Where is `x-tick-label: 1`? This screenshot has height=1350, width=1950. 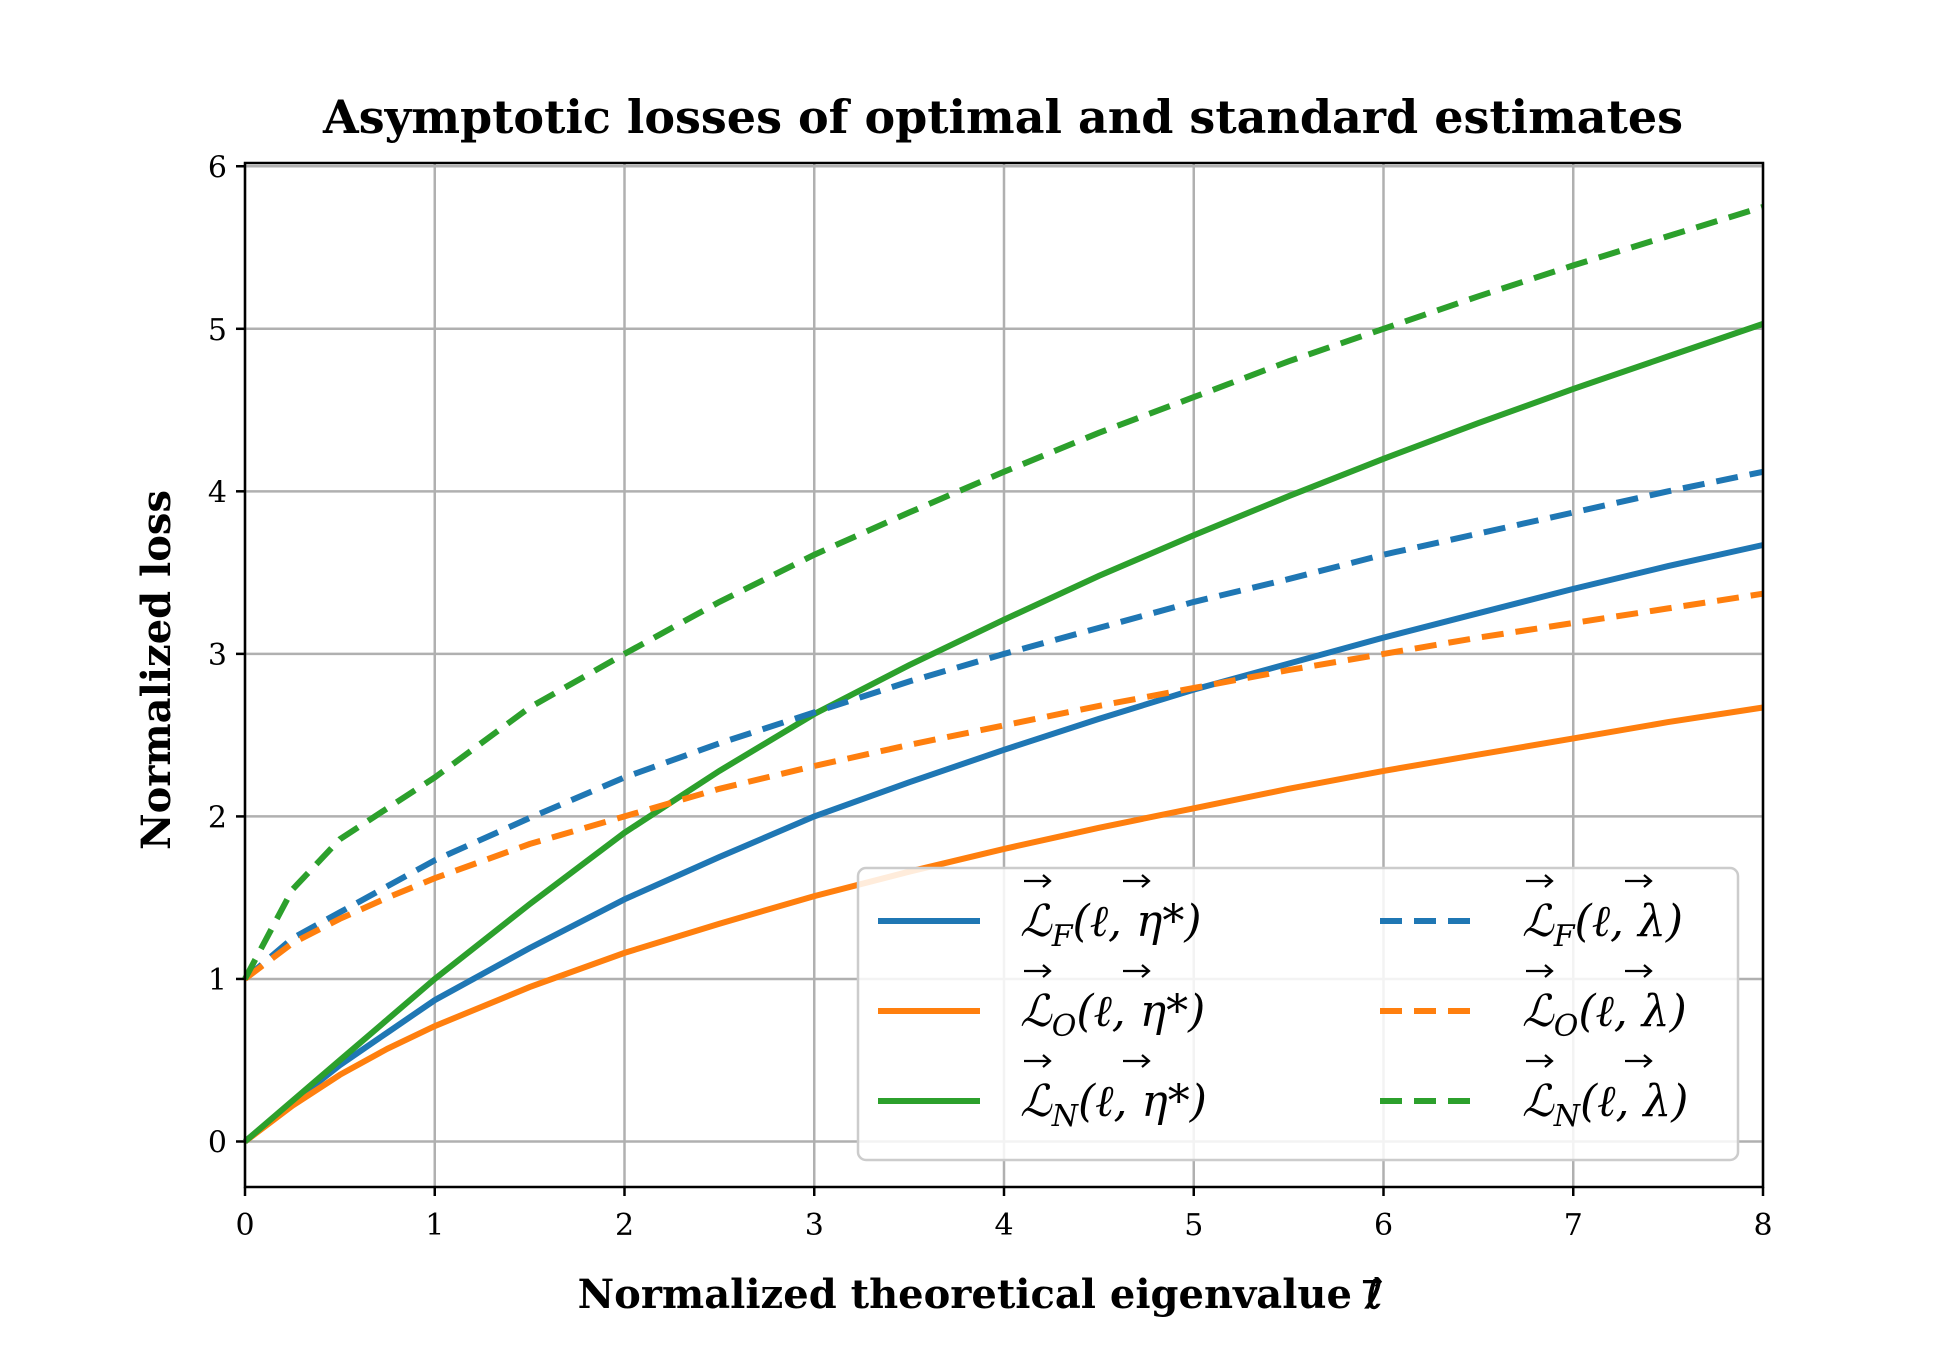 x-tick-label: 1 is located at coordinates (434, 1225).